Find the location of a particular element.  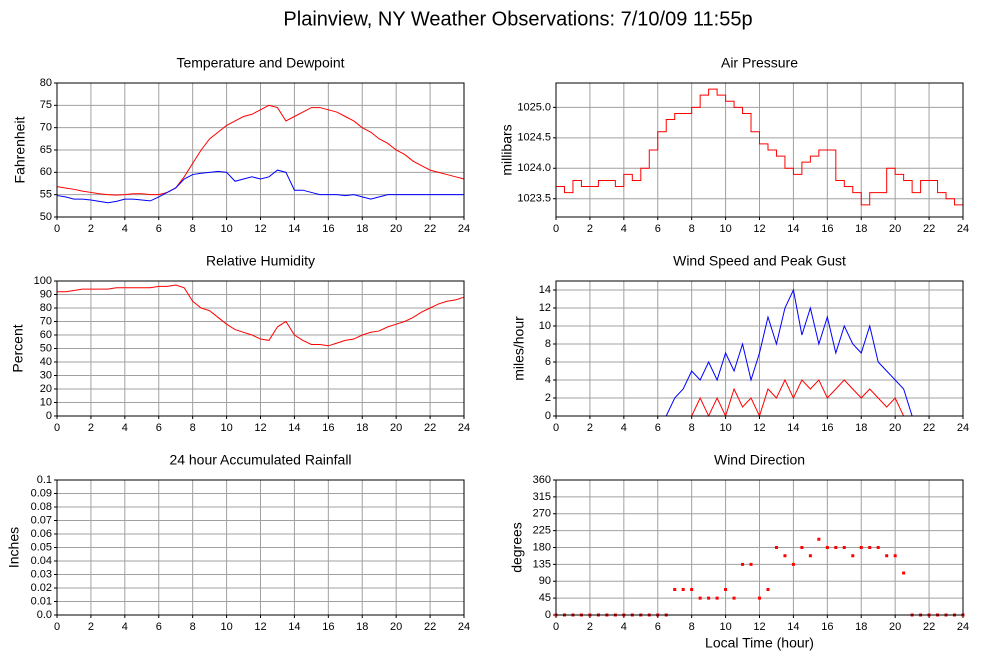

data-line is located at coordinates (260, 186).